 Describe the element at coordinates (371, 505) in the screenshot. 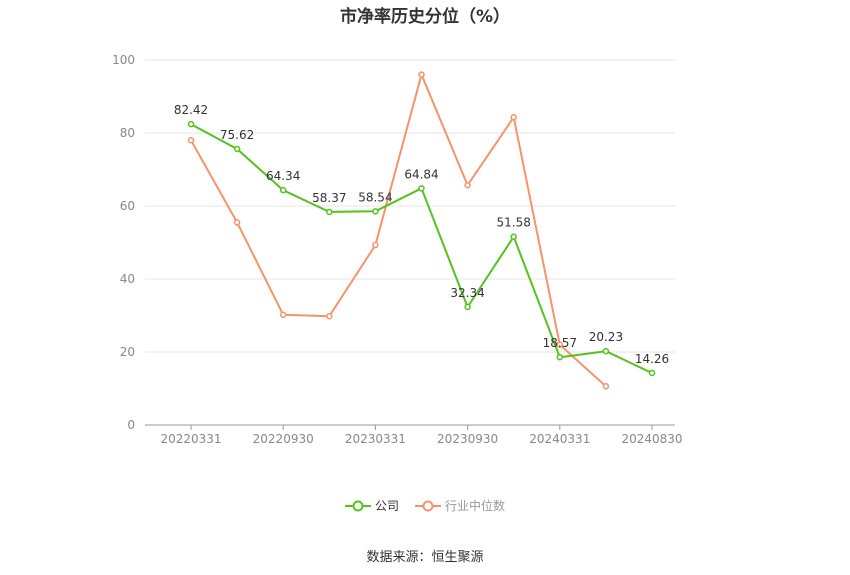

I see `legend-item-company: 公司` at that location.